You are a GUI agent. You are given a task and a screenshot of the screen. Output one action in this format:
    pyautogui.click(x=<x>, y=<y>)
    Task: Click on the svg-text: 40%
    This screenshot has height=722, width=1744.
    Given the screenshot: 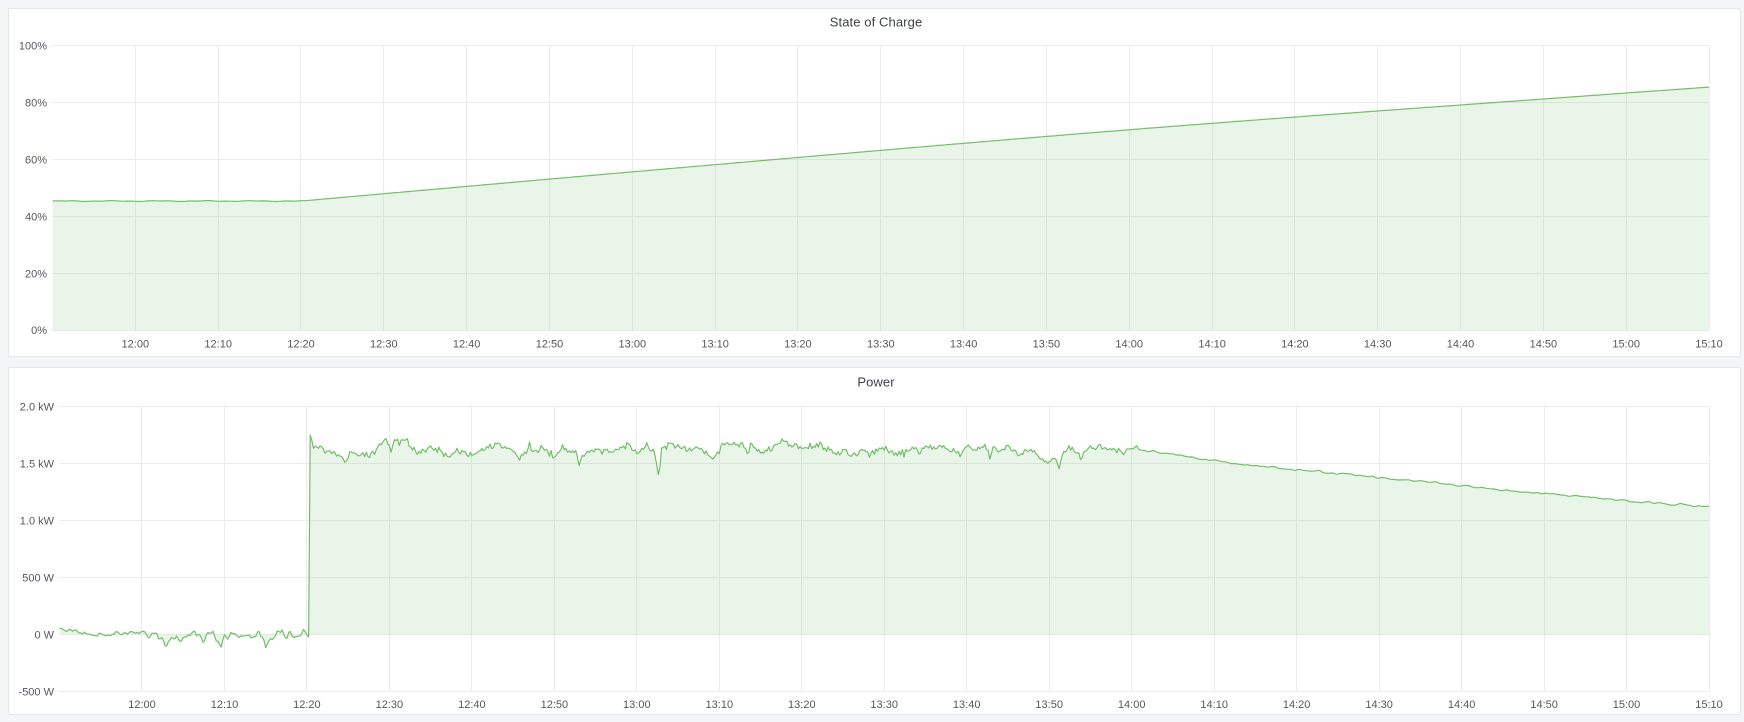 What is the action you would take?
    pyautogui.click(x=36, y=217)
    